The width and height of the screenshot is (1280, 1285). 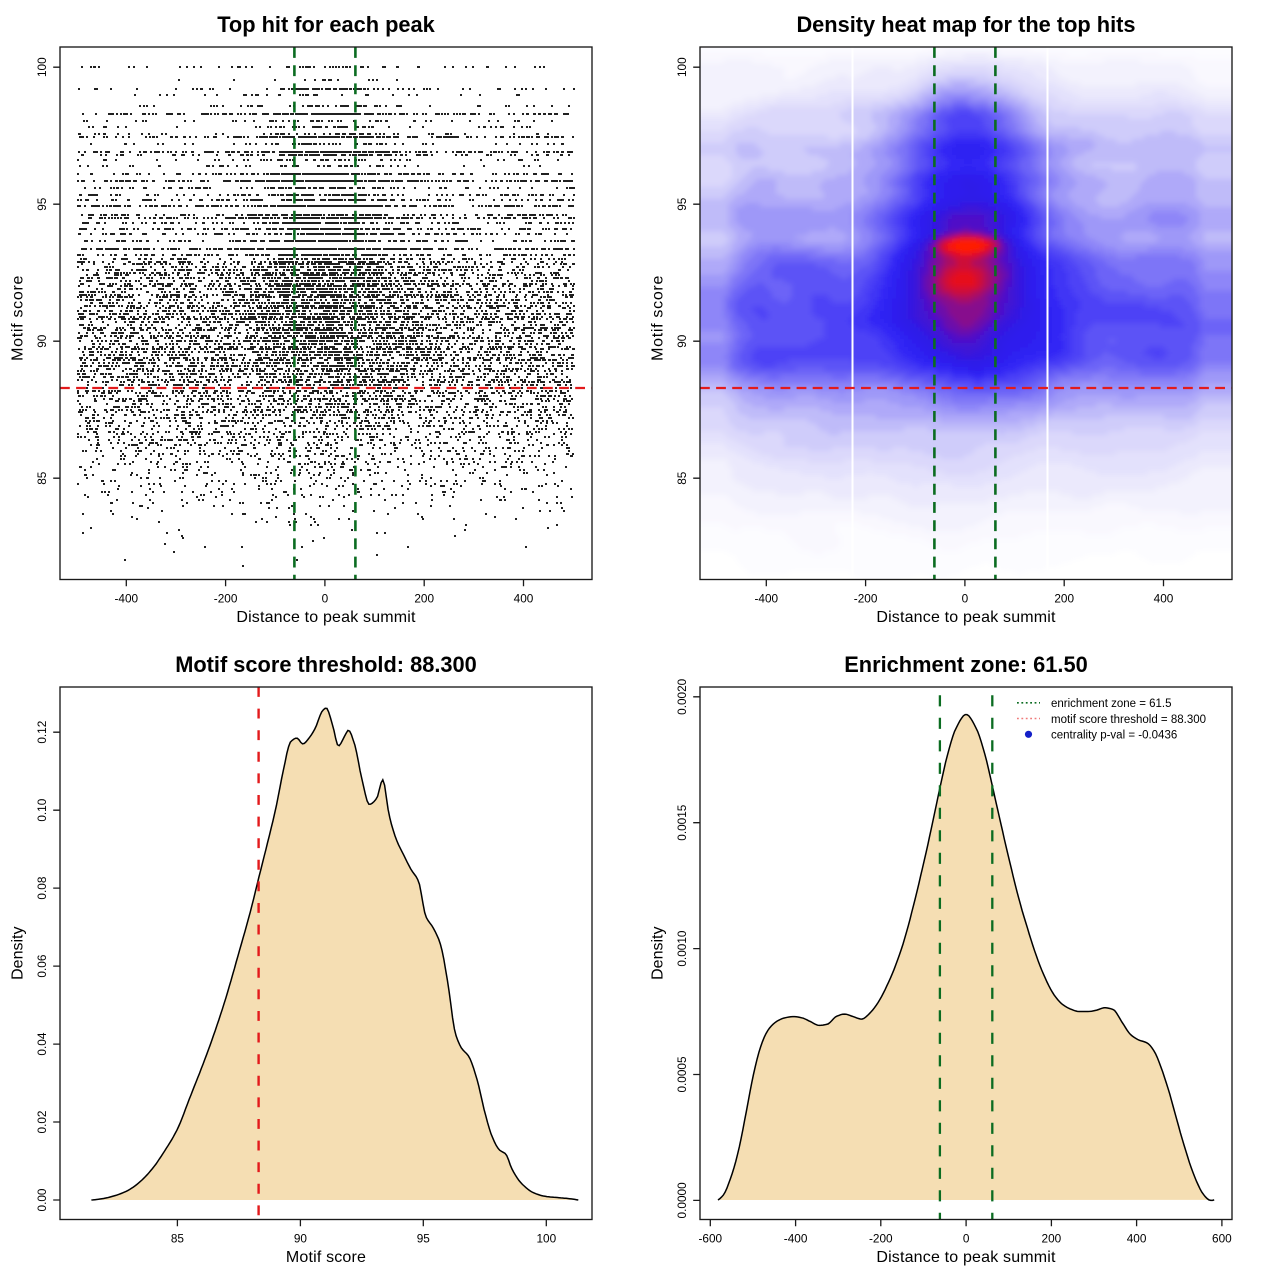 What do you see at coordinates (682, 948) in the screenshot?
I see `svg-text: 0.0010` at bounding box center [682, 948].